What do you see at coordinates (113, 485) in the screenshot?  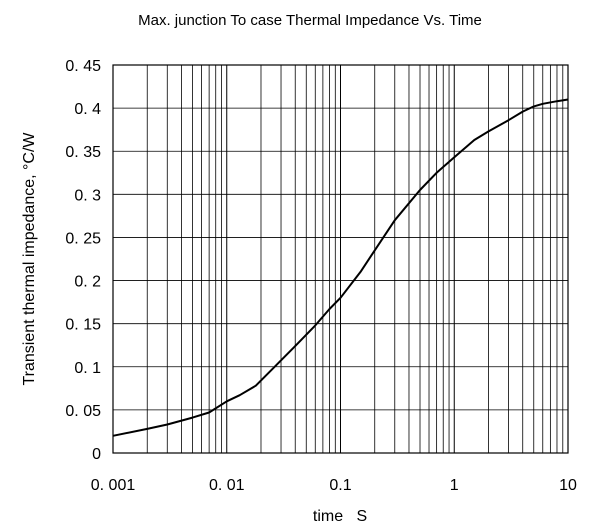 I see `x-tick-label: 0. 001` at bounding box center [113, 485].